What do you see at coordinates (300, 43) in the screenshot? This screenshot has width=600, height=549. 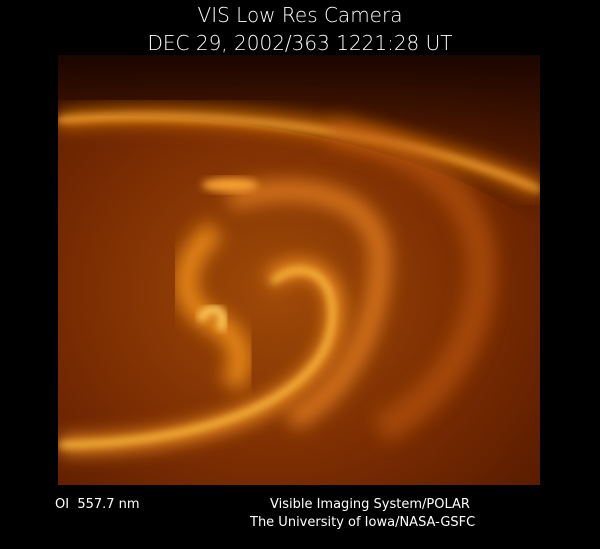 I see `timestamp: DEC 29, 2002/363 1221:28 UT` at bounding box center [300, 43].